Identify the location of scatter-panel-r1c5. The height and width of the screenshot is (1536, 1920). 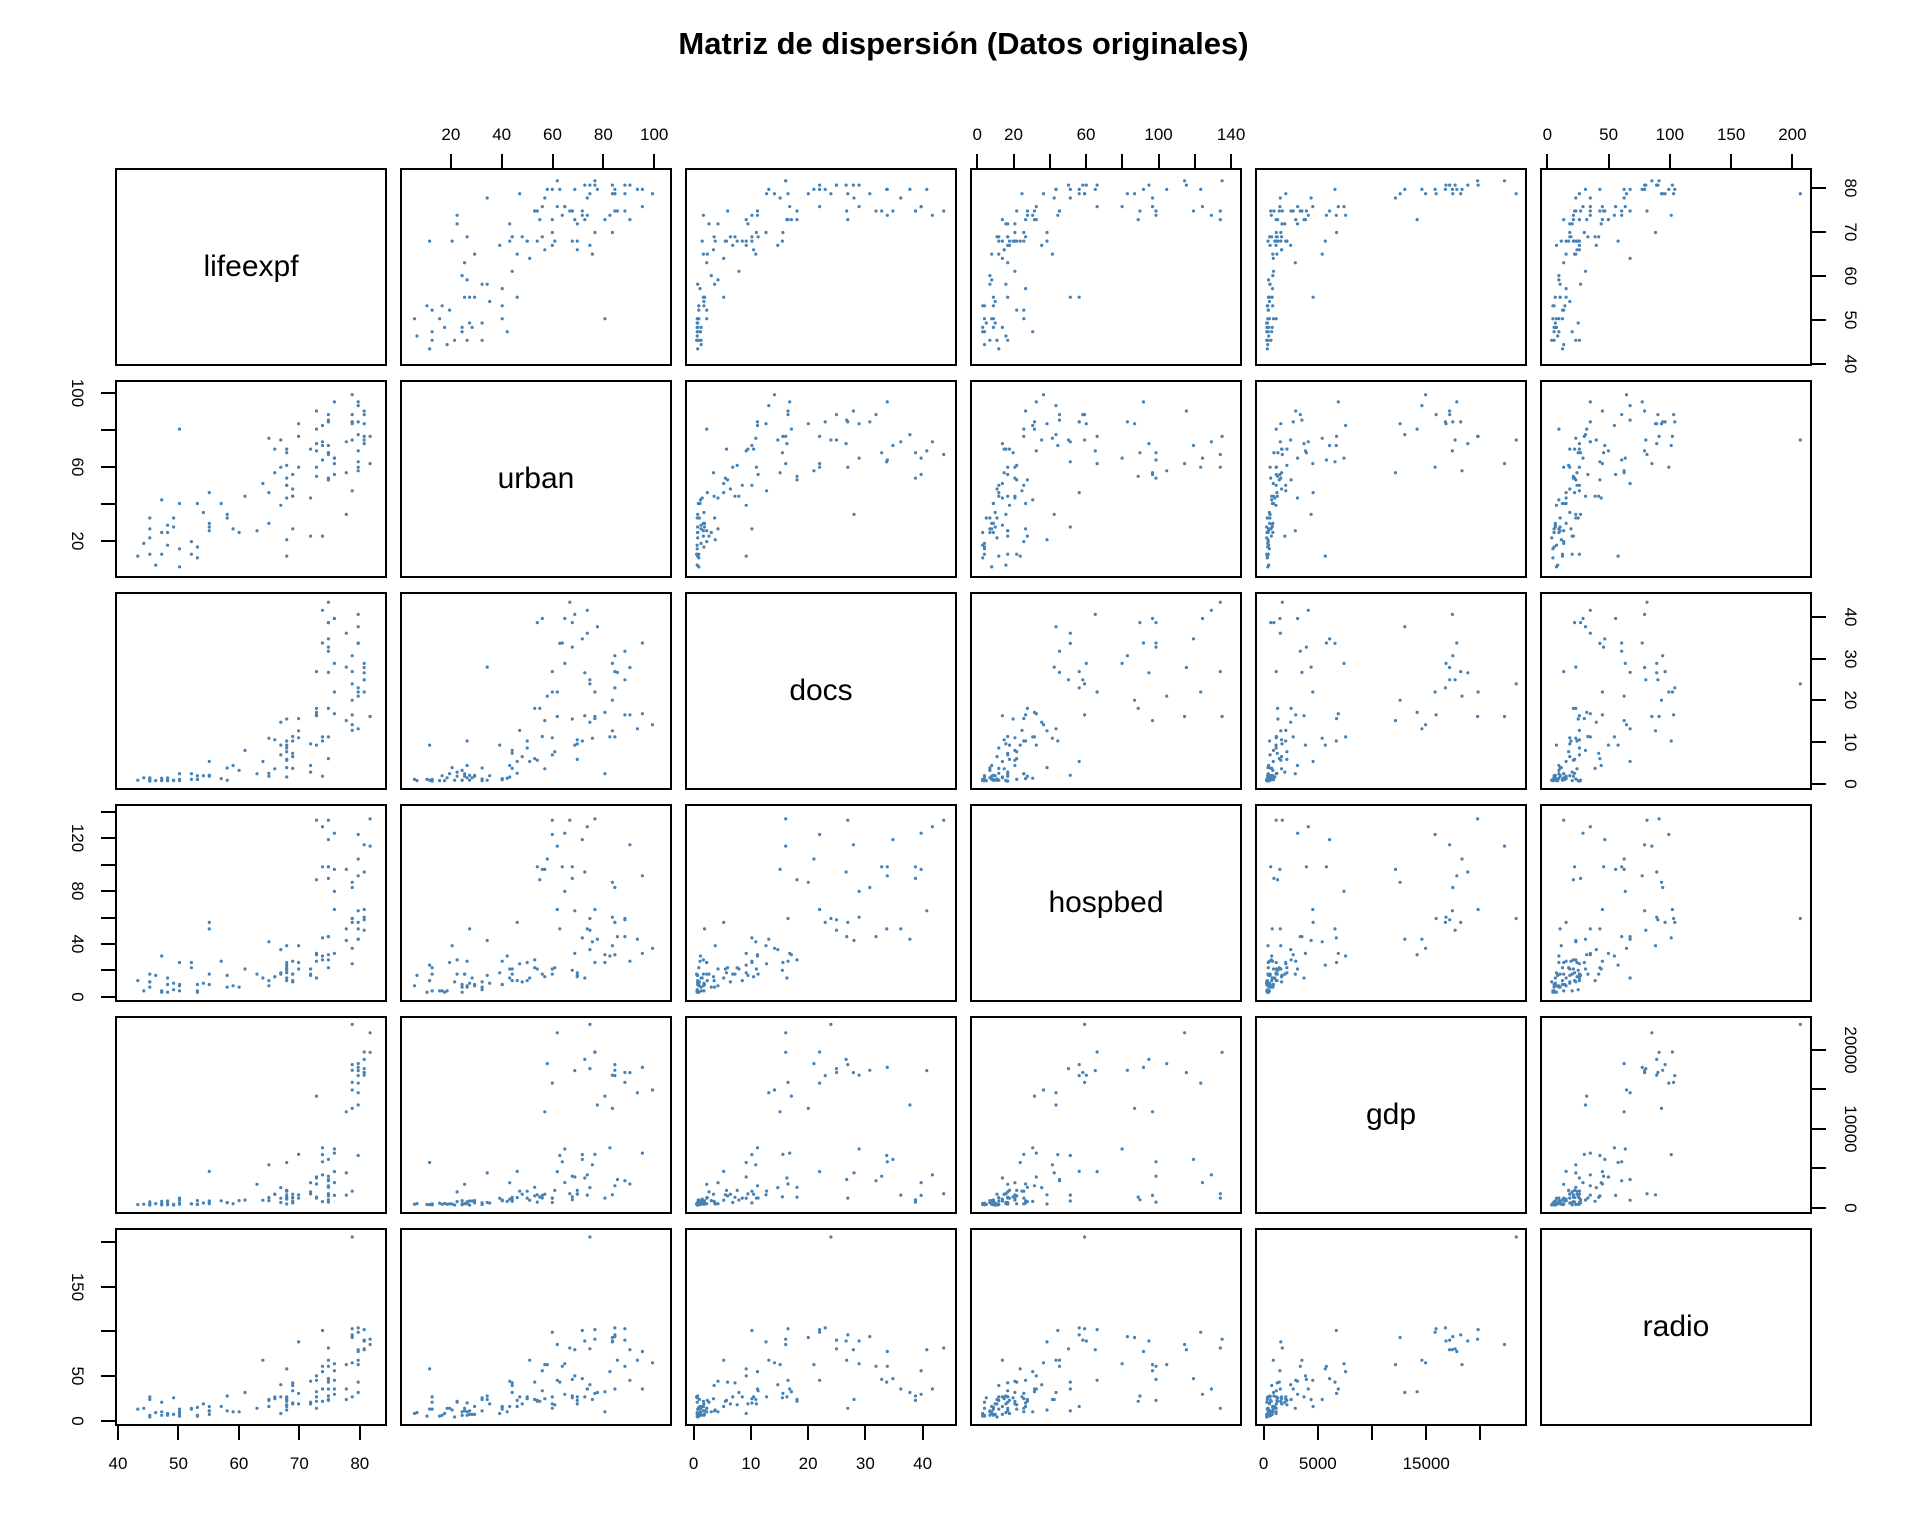
(1391, 267).